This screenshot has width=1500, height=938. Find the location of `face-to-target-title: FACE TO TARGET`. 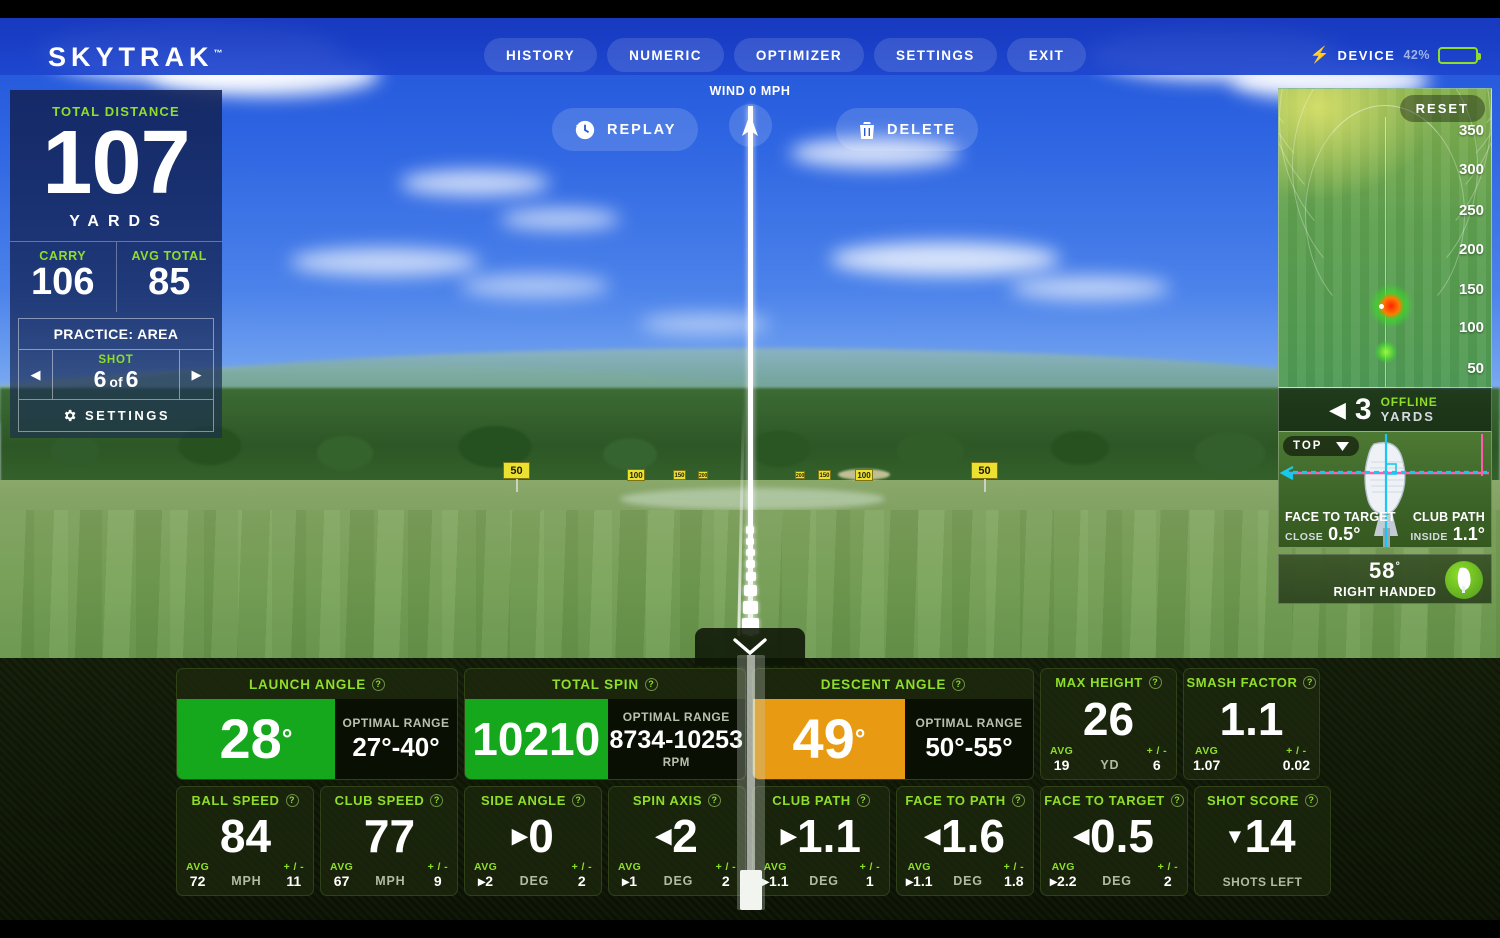

face-to-target-title: FACE TO TARGET is located at coordinates (1104, 800).